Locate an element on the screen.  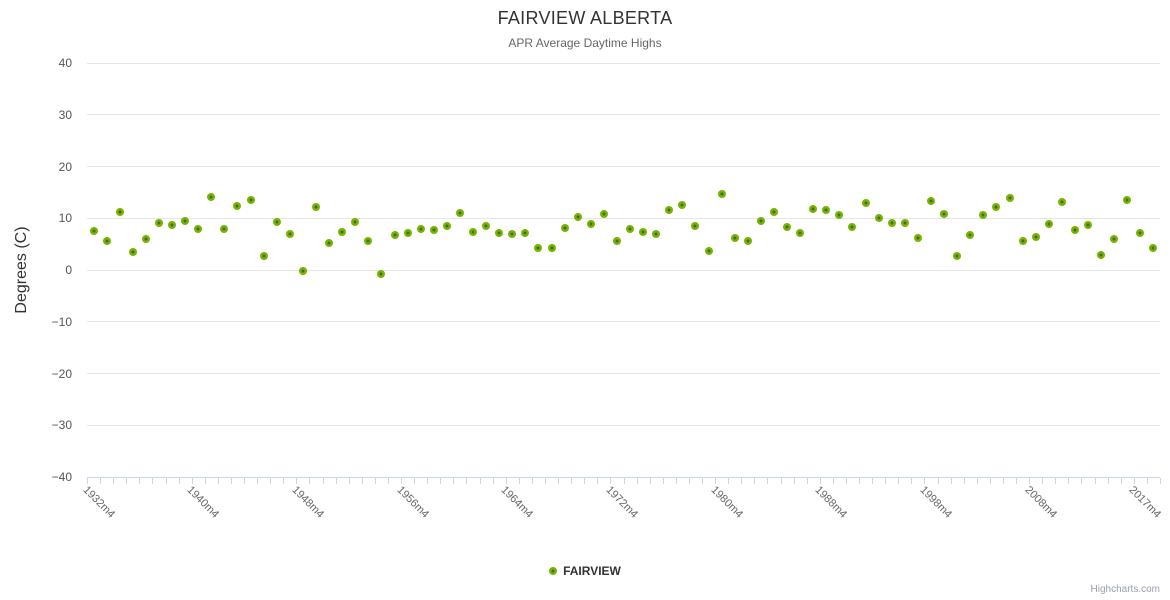
y-gridline is located at coordinates (623, 373).